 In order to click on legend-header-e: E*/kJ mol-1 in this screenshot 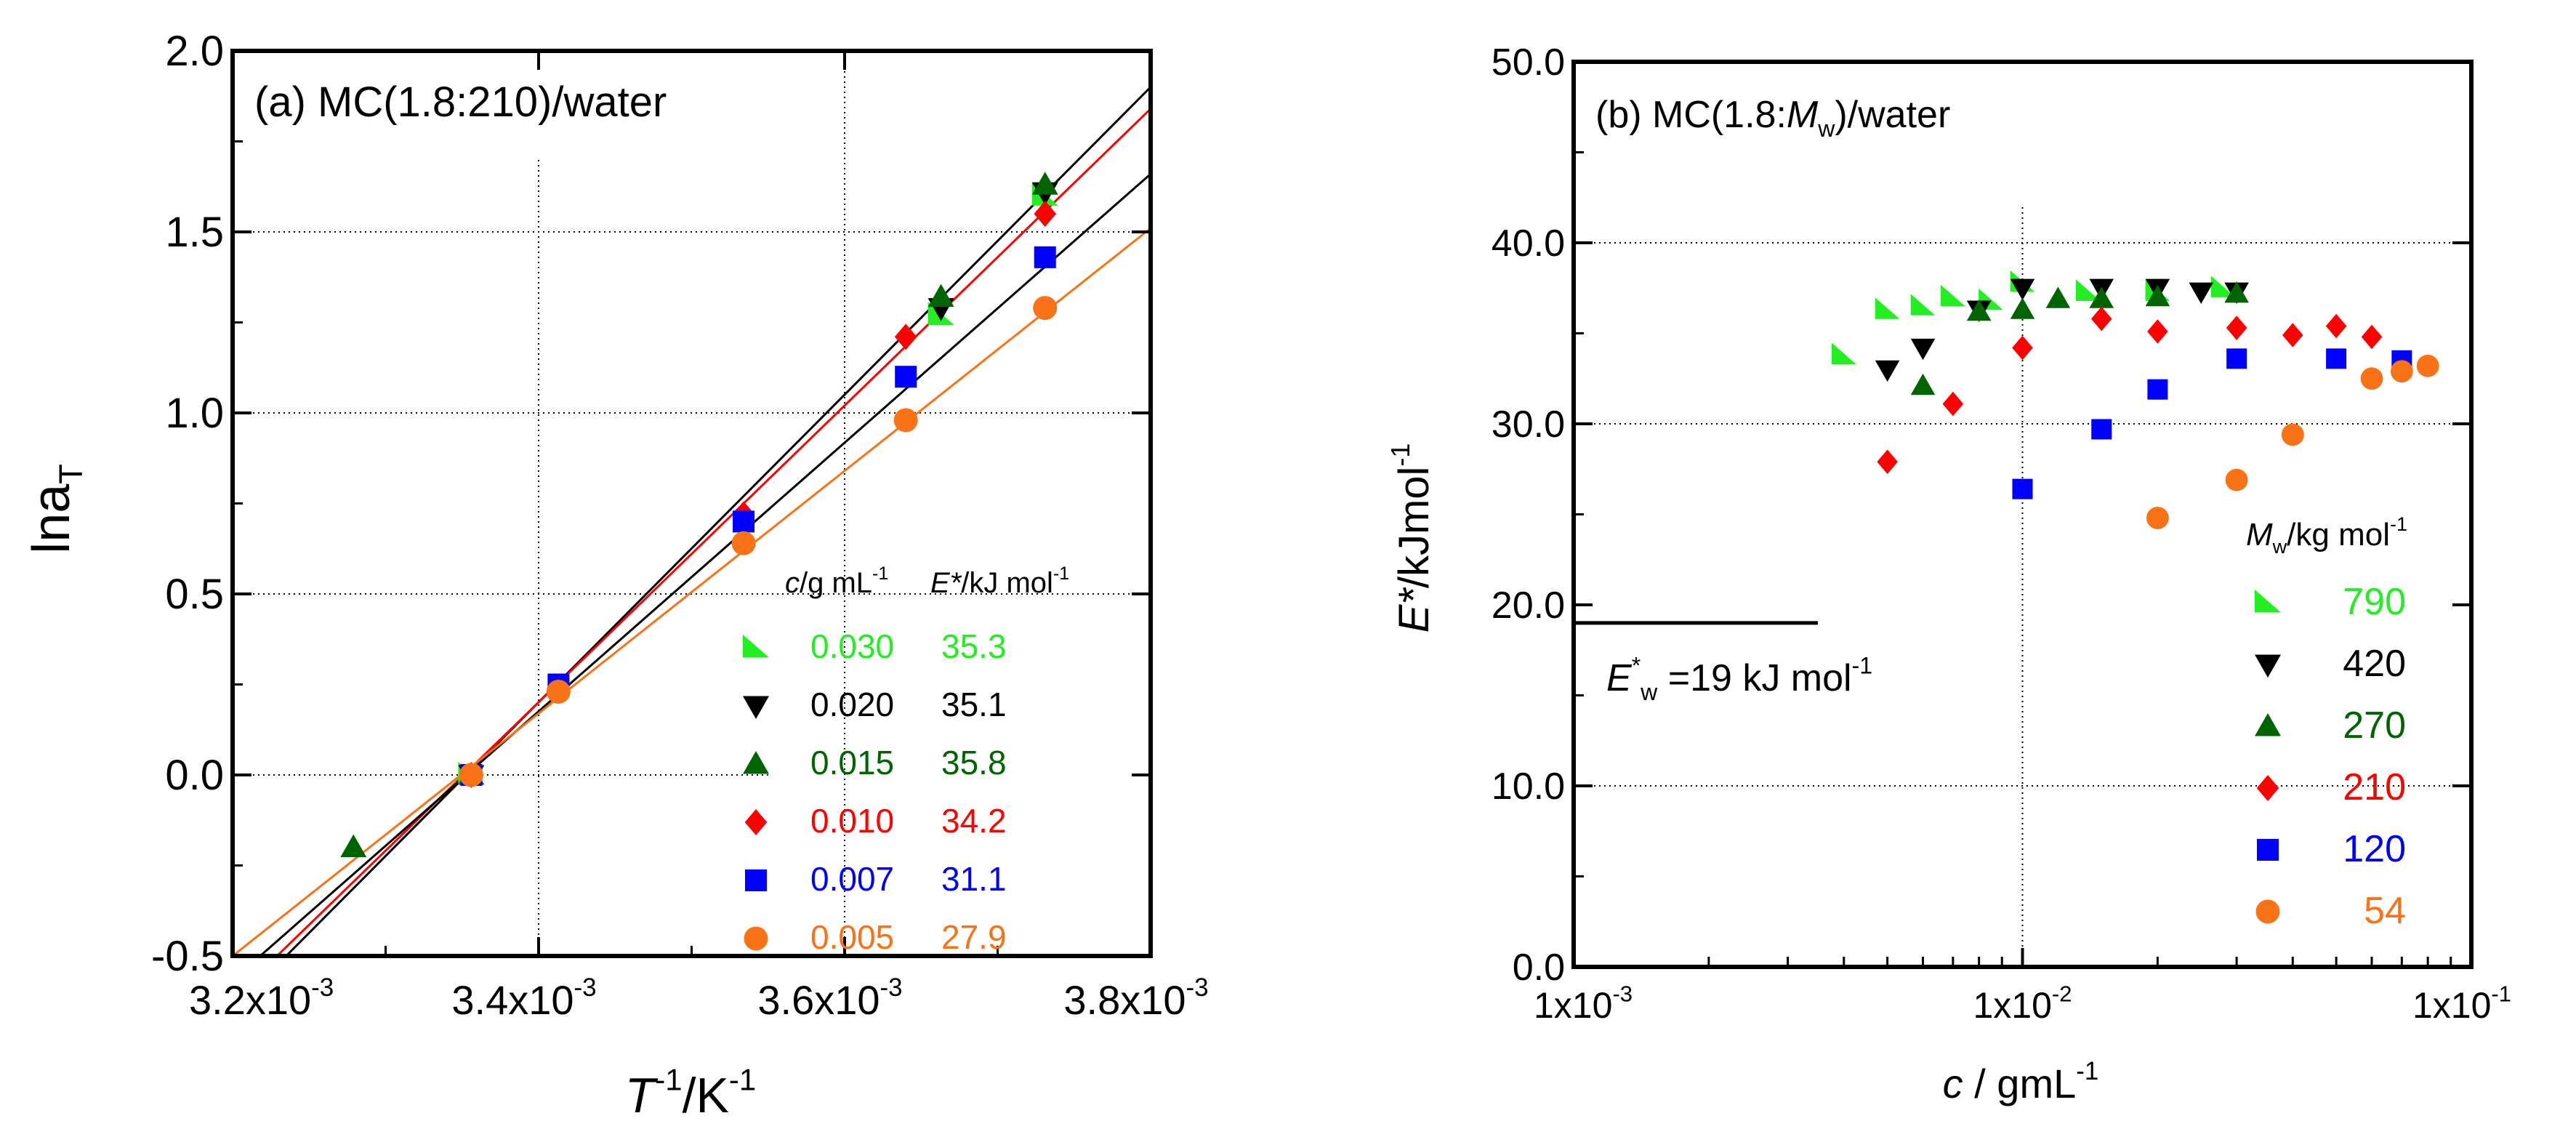, I will do `click(999, 581)`.